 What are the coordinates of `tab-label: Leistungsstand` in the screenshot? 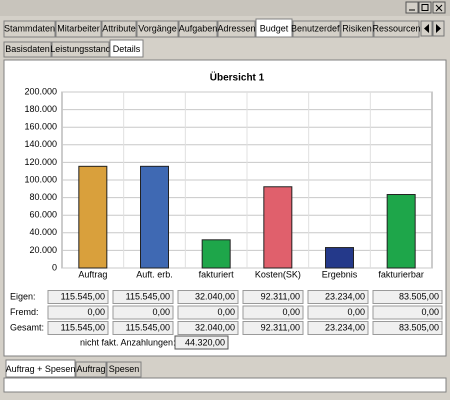 It's located at (80, 49).